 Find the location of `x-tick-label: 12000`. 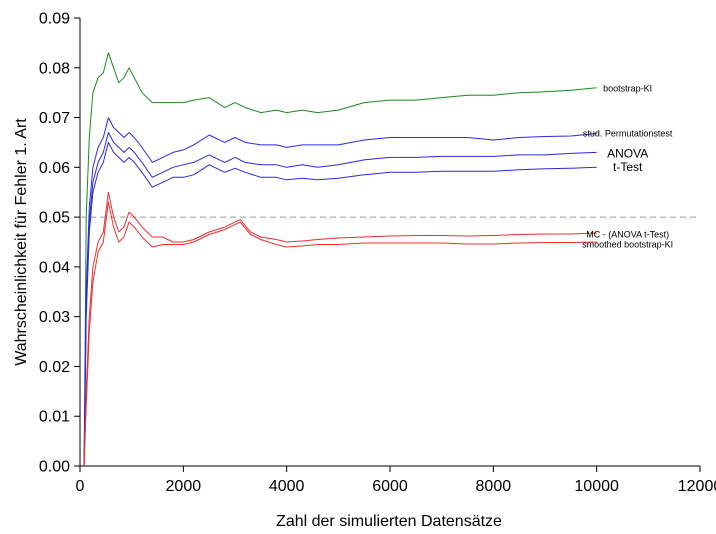

x-tick-label: 12000 is located at coordinates (697, 486).